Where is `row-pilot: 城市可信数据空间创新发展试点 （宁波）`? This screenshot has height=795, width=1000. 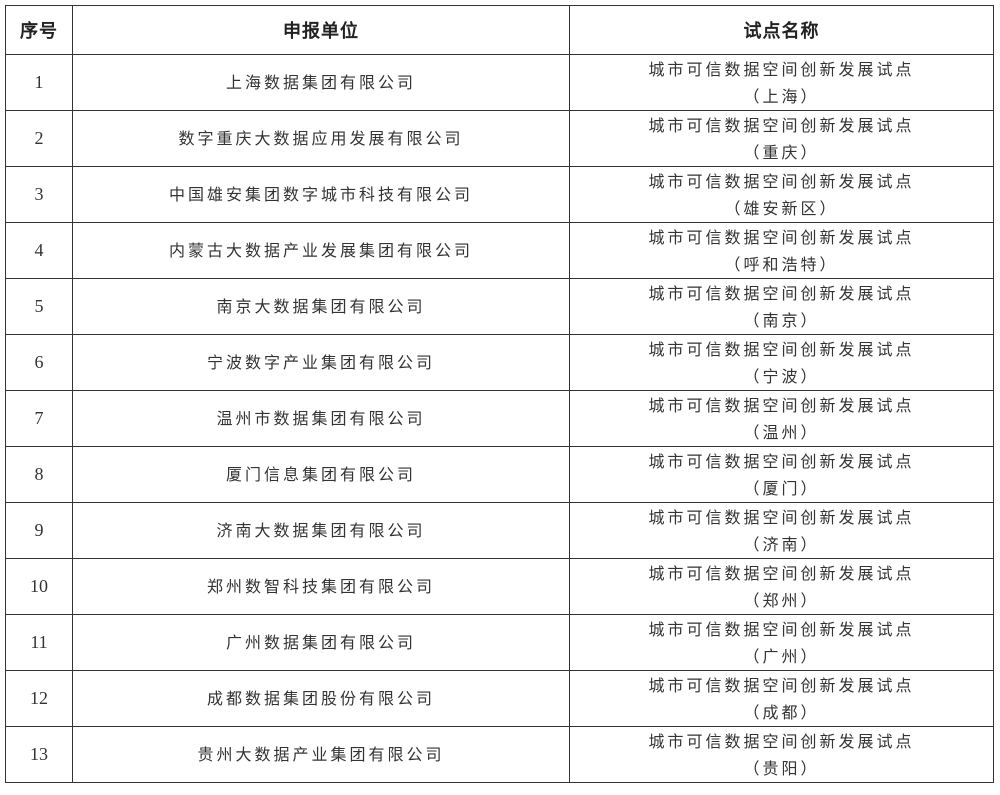 row-pilot: 城市可信数据空间创新发展试点 （宁波） is located at coordinates (781, 362).